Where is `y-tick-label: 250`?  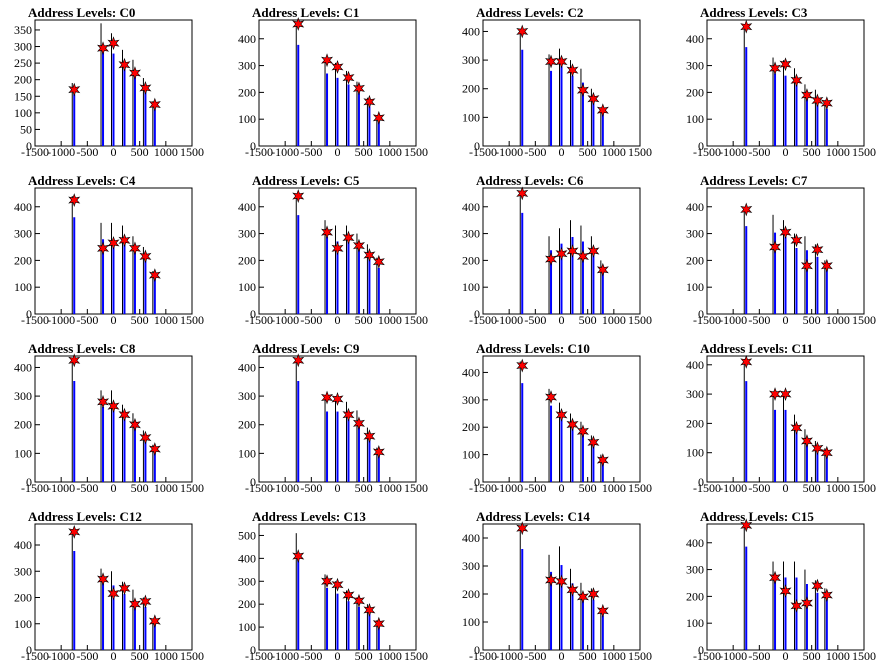
y-tick-label: 250 is located at coordinates (23, 63).